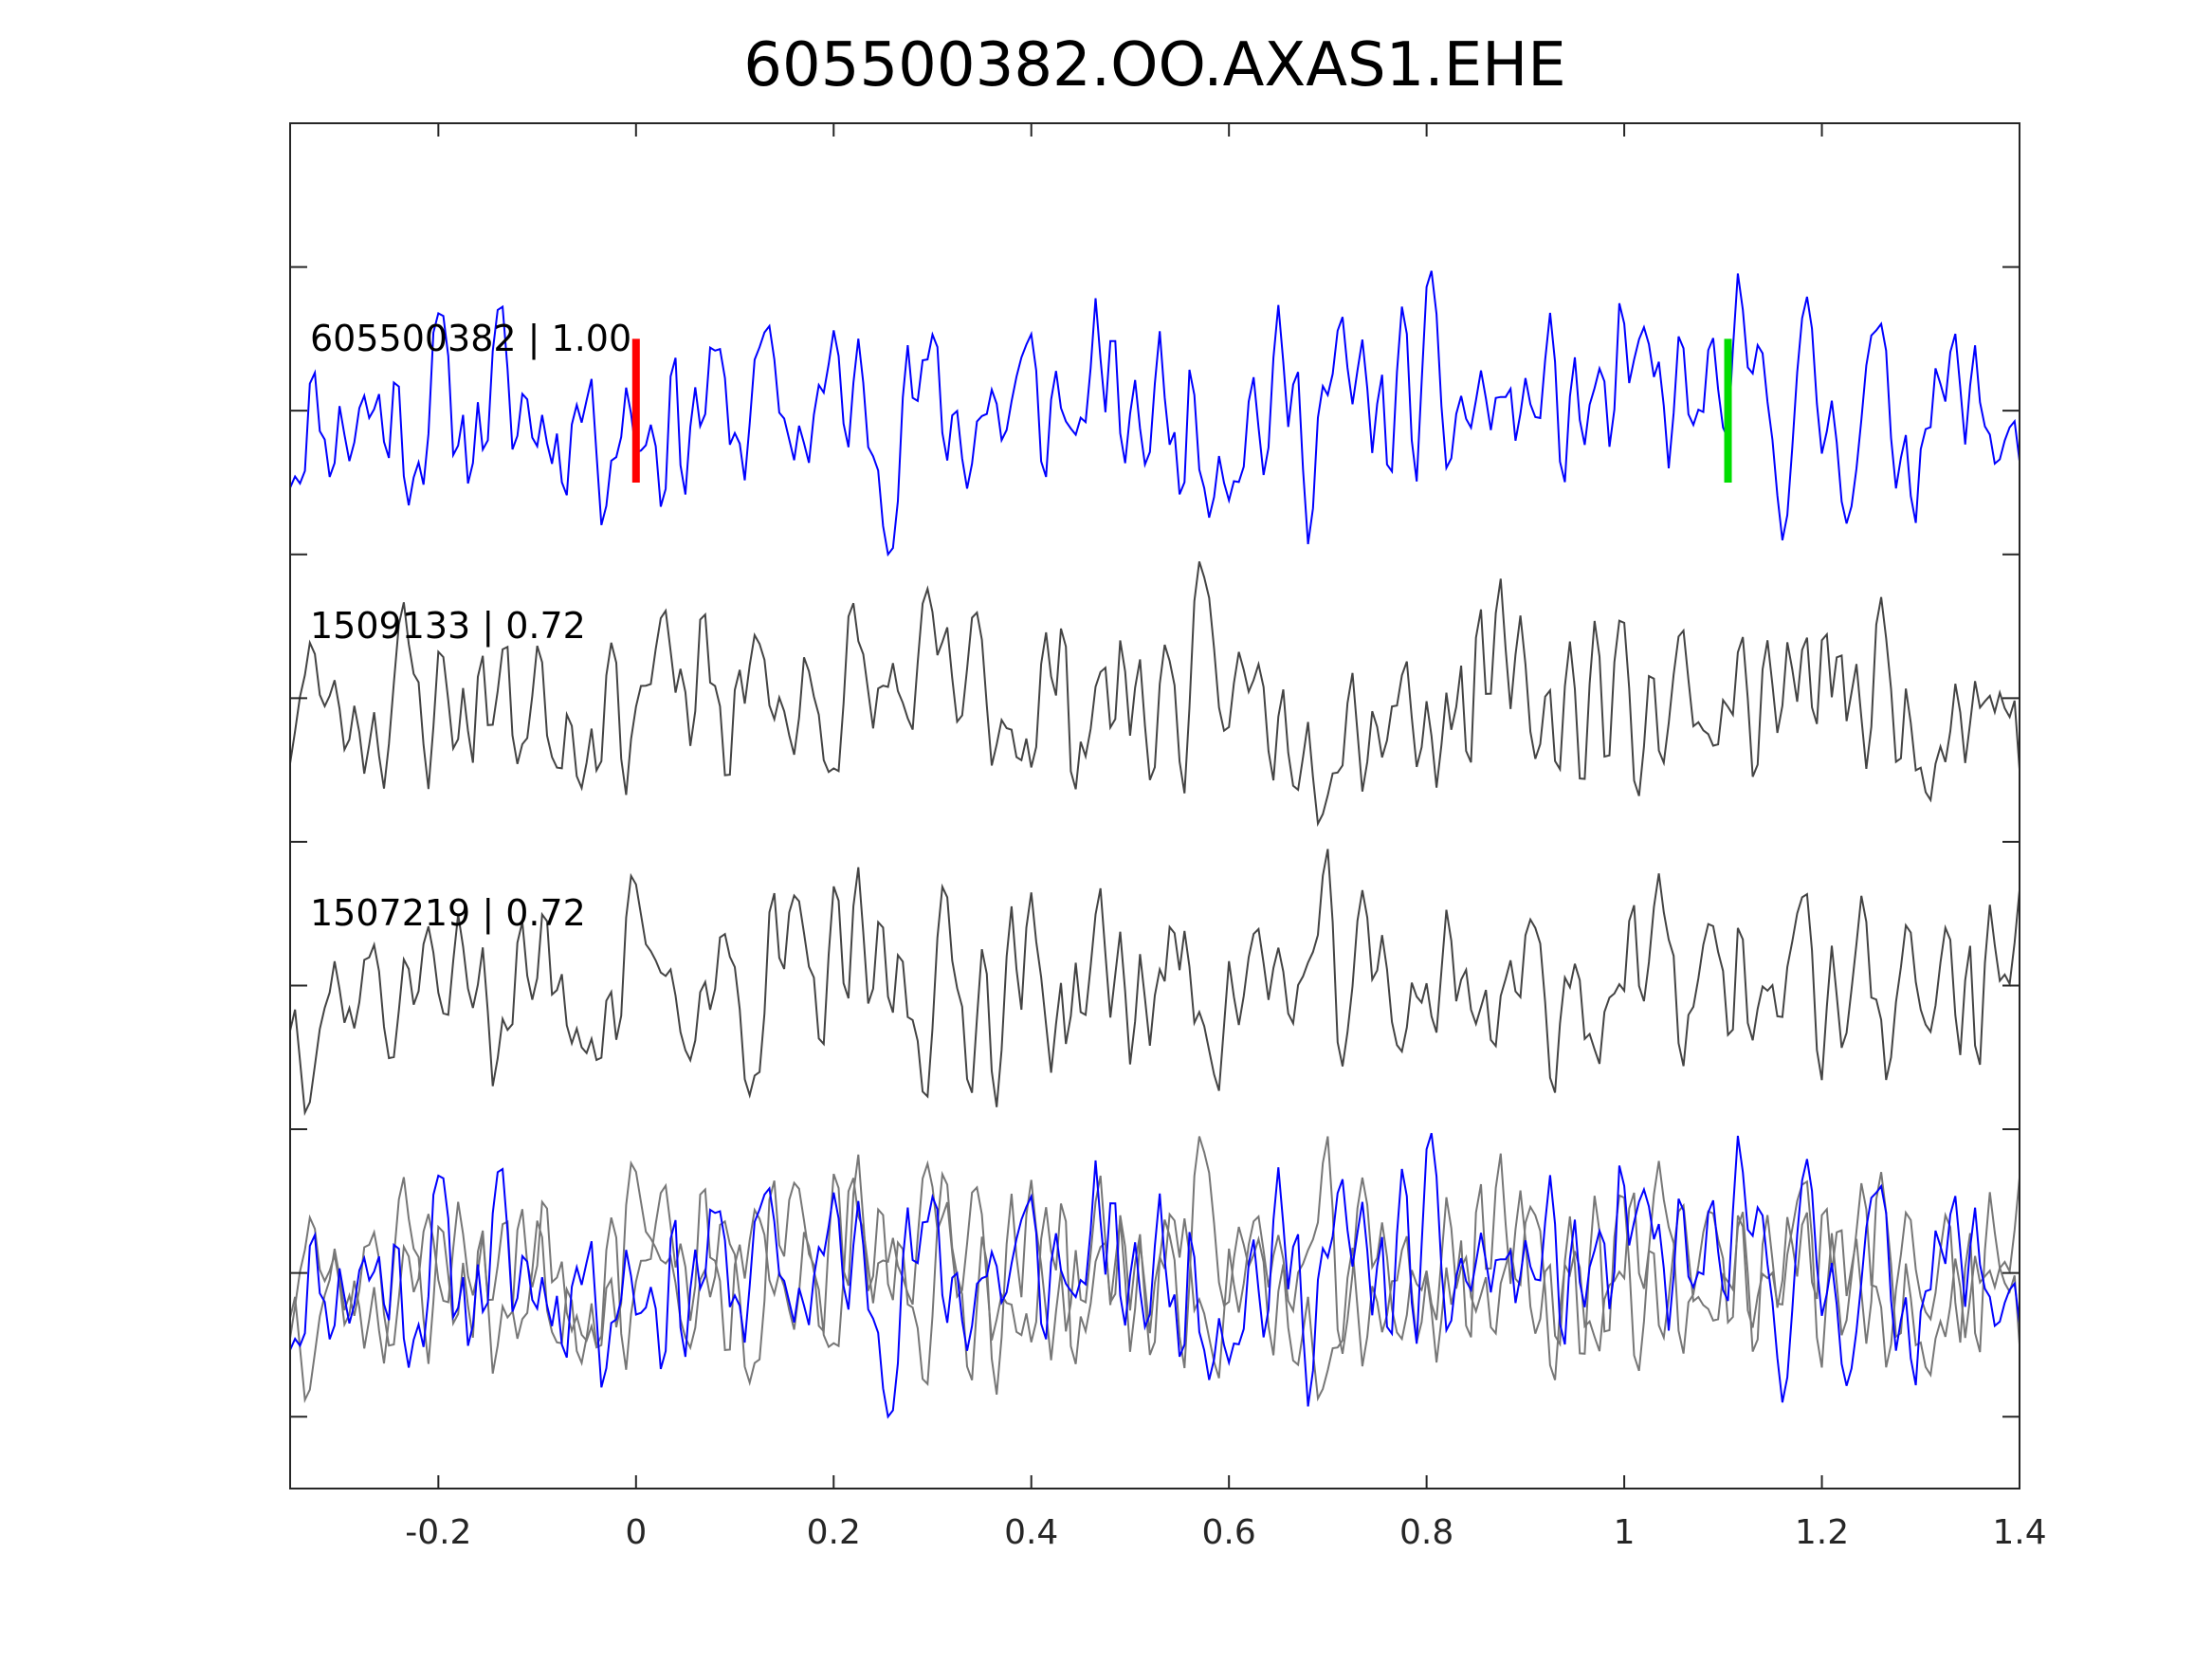 The height and width of the screenshot is (1663, 2212). Describe the element at coordinates (2019, 1532) in the screenshot. I see `x-tick-label: 1.4` at that location.